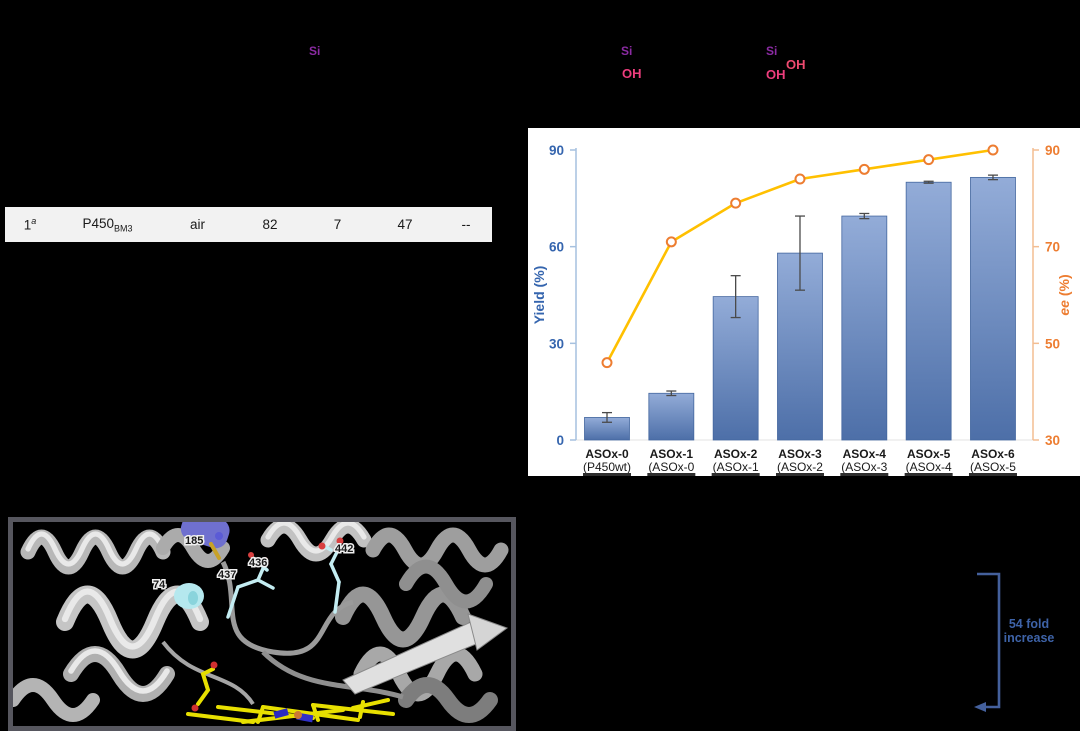 Image resolution: width=1080 pixels, height=731 pixels. Describe the element at coordinates (736, 467) in the screenshot. I see `x-sublabel-2: (ASOx-1` at that location.